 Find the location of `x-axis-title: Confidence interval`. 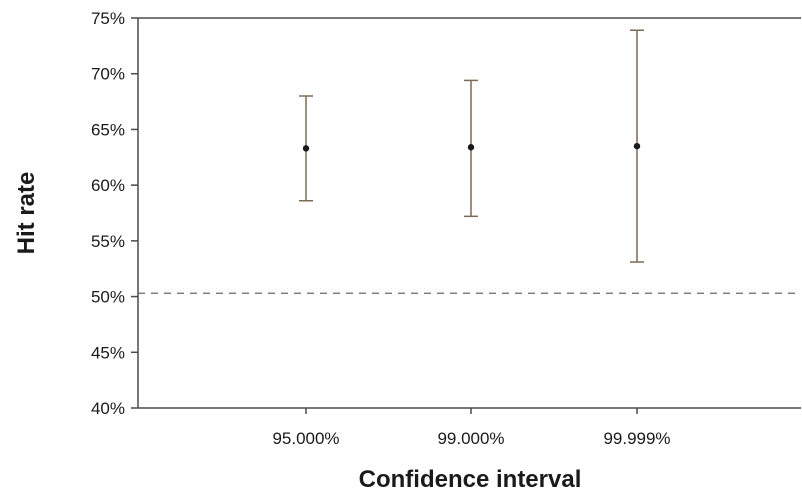

x-axis-title: Confidence interval is located at coordinates (470, 479).